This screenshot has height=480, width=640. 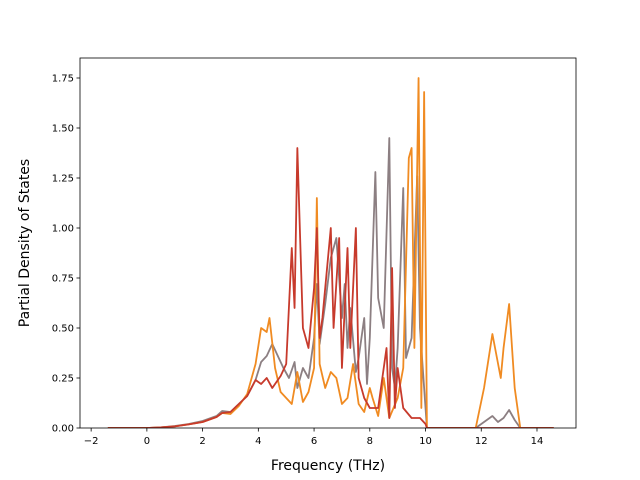 What do you see at coordinates (63, 379) in the screenshot?
I see `y-tick-label: 0.25` at bounding box center [63, 379].